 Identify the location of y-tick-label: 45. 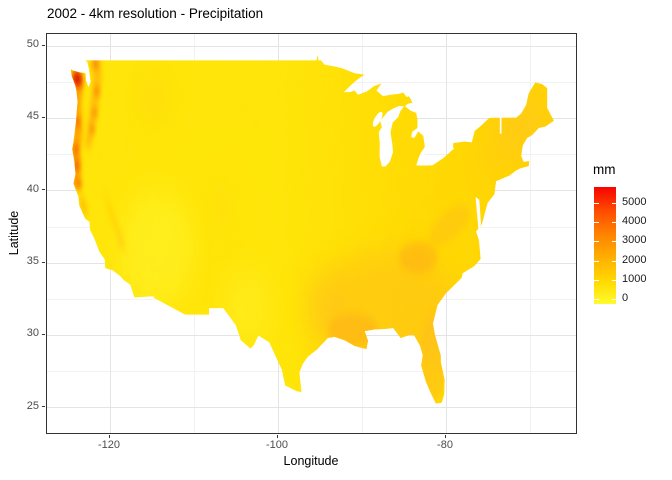
(32, 116).